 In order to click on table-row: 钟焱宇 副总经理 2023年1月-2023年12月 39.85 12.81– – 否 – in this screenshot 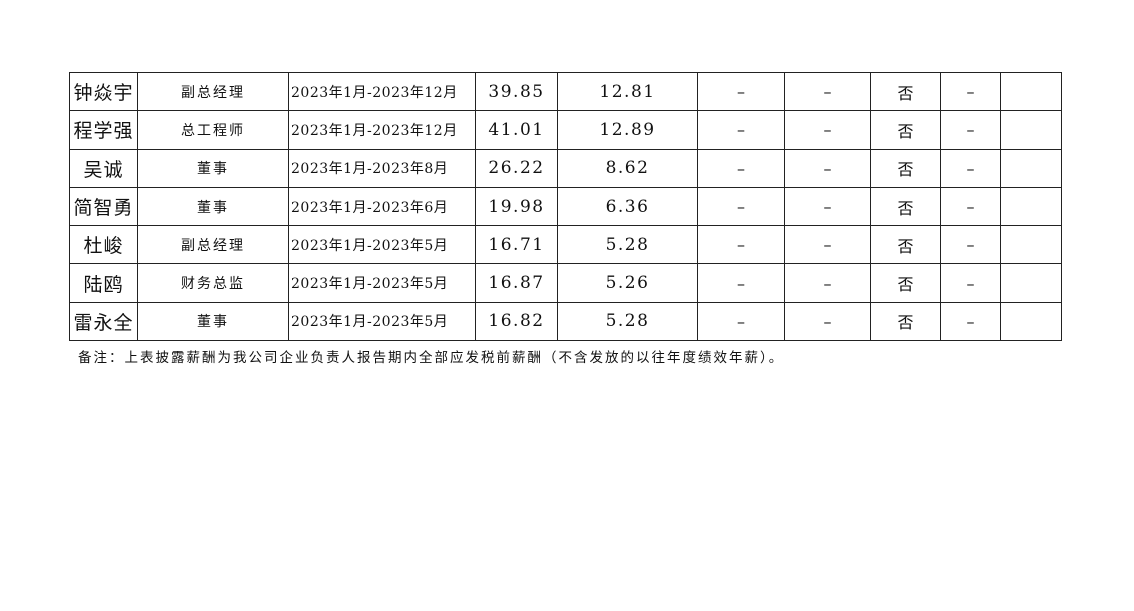, I will do `click(565, 91)`.